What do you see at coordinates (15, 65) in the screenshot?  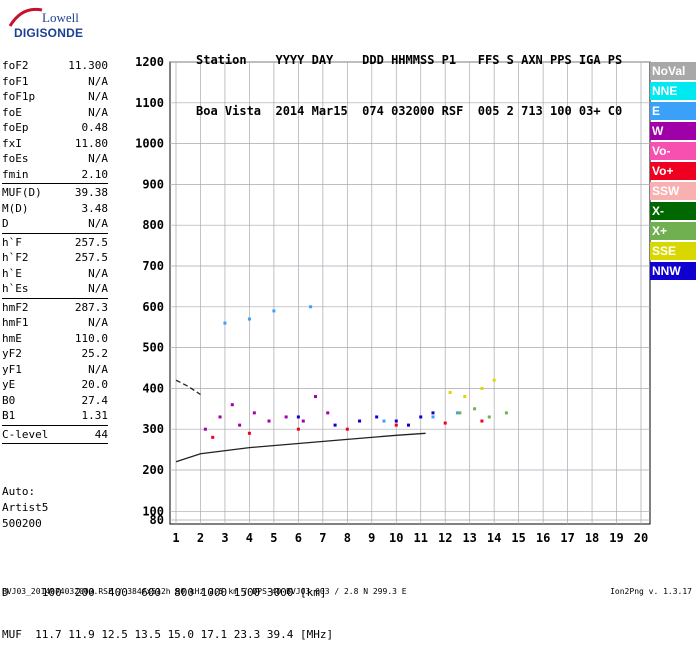 I see `param-name: foF2` at bounding box center [15, 65].